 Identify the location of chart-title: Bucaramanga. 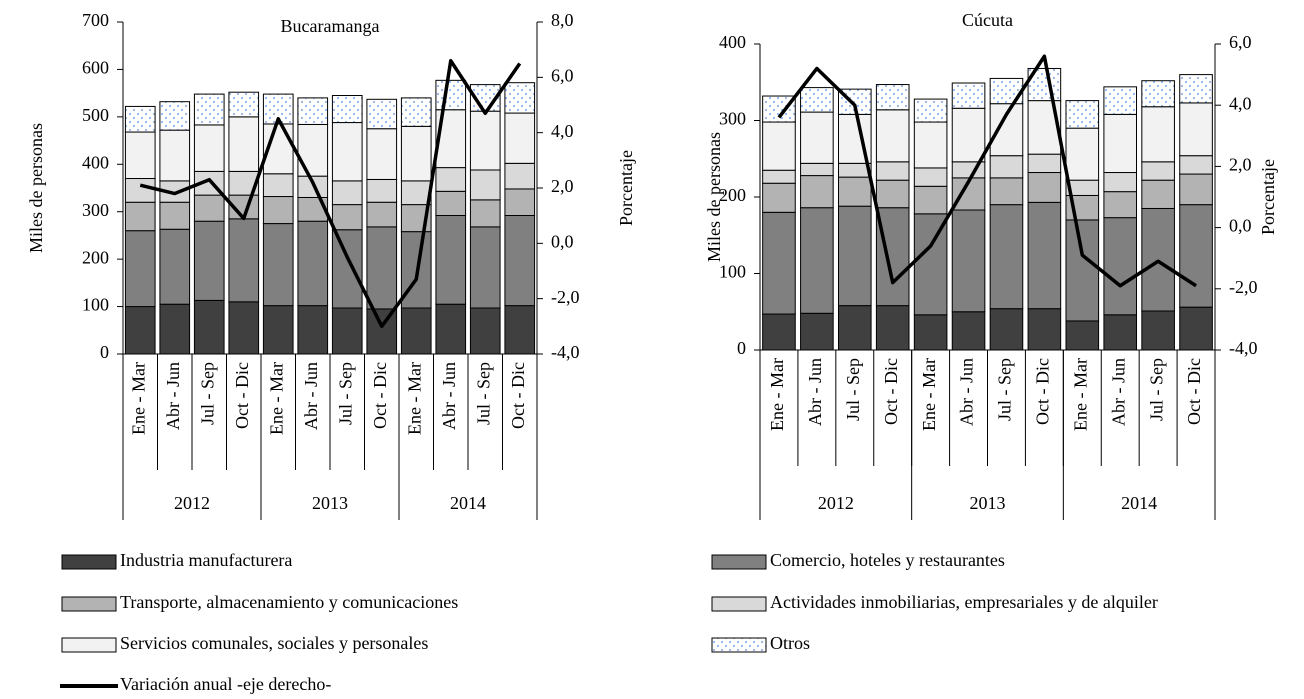
(330, 26).